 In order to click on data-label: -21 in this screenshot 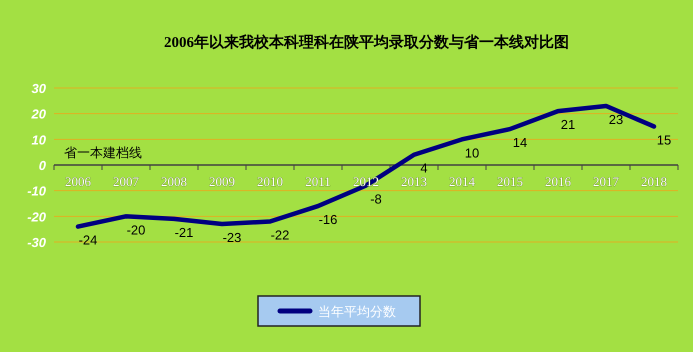, I will do `click(184, 232)`.